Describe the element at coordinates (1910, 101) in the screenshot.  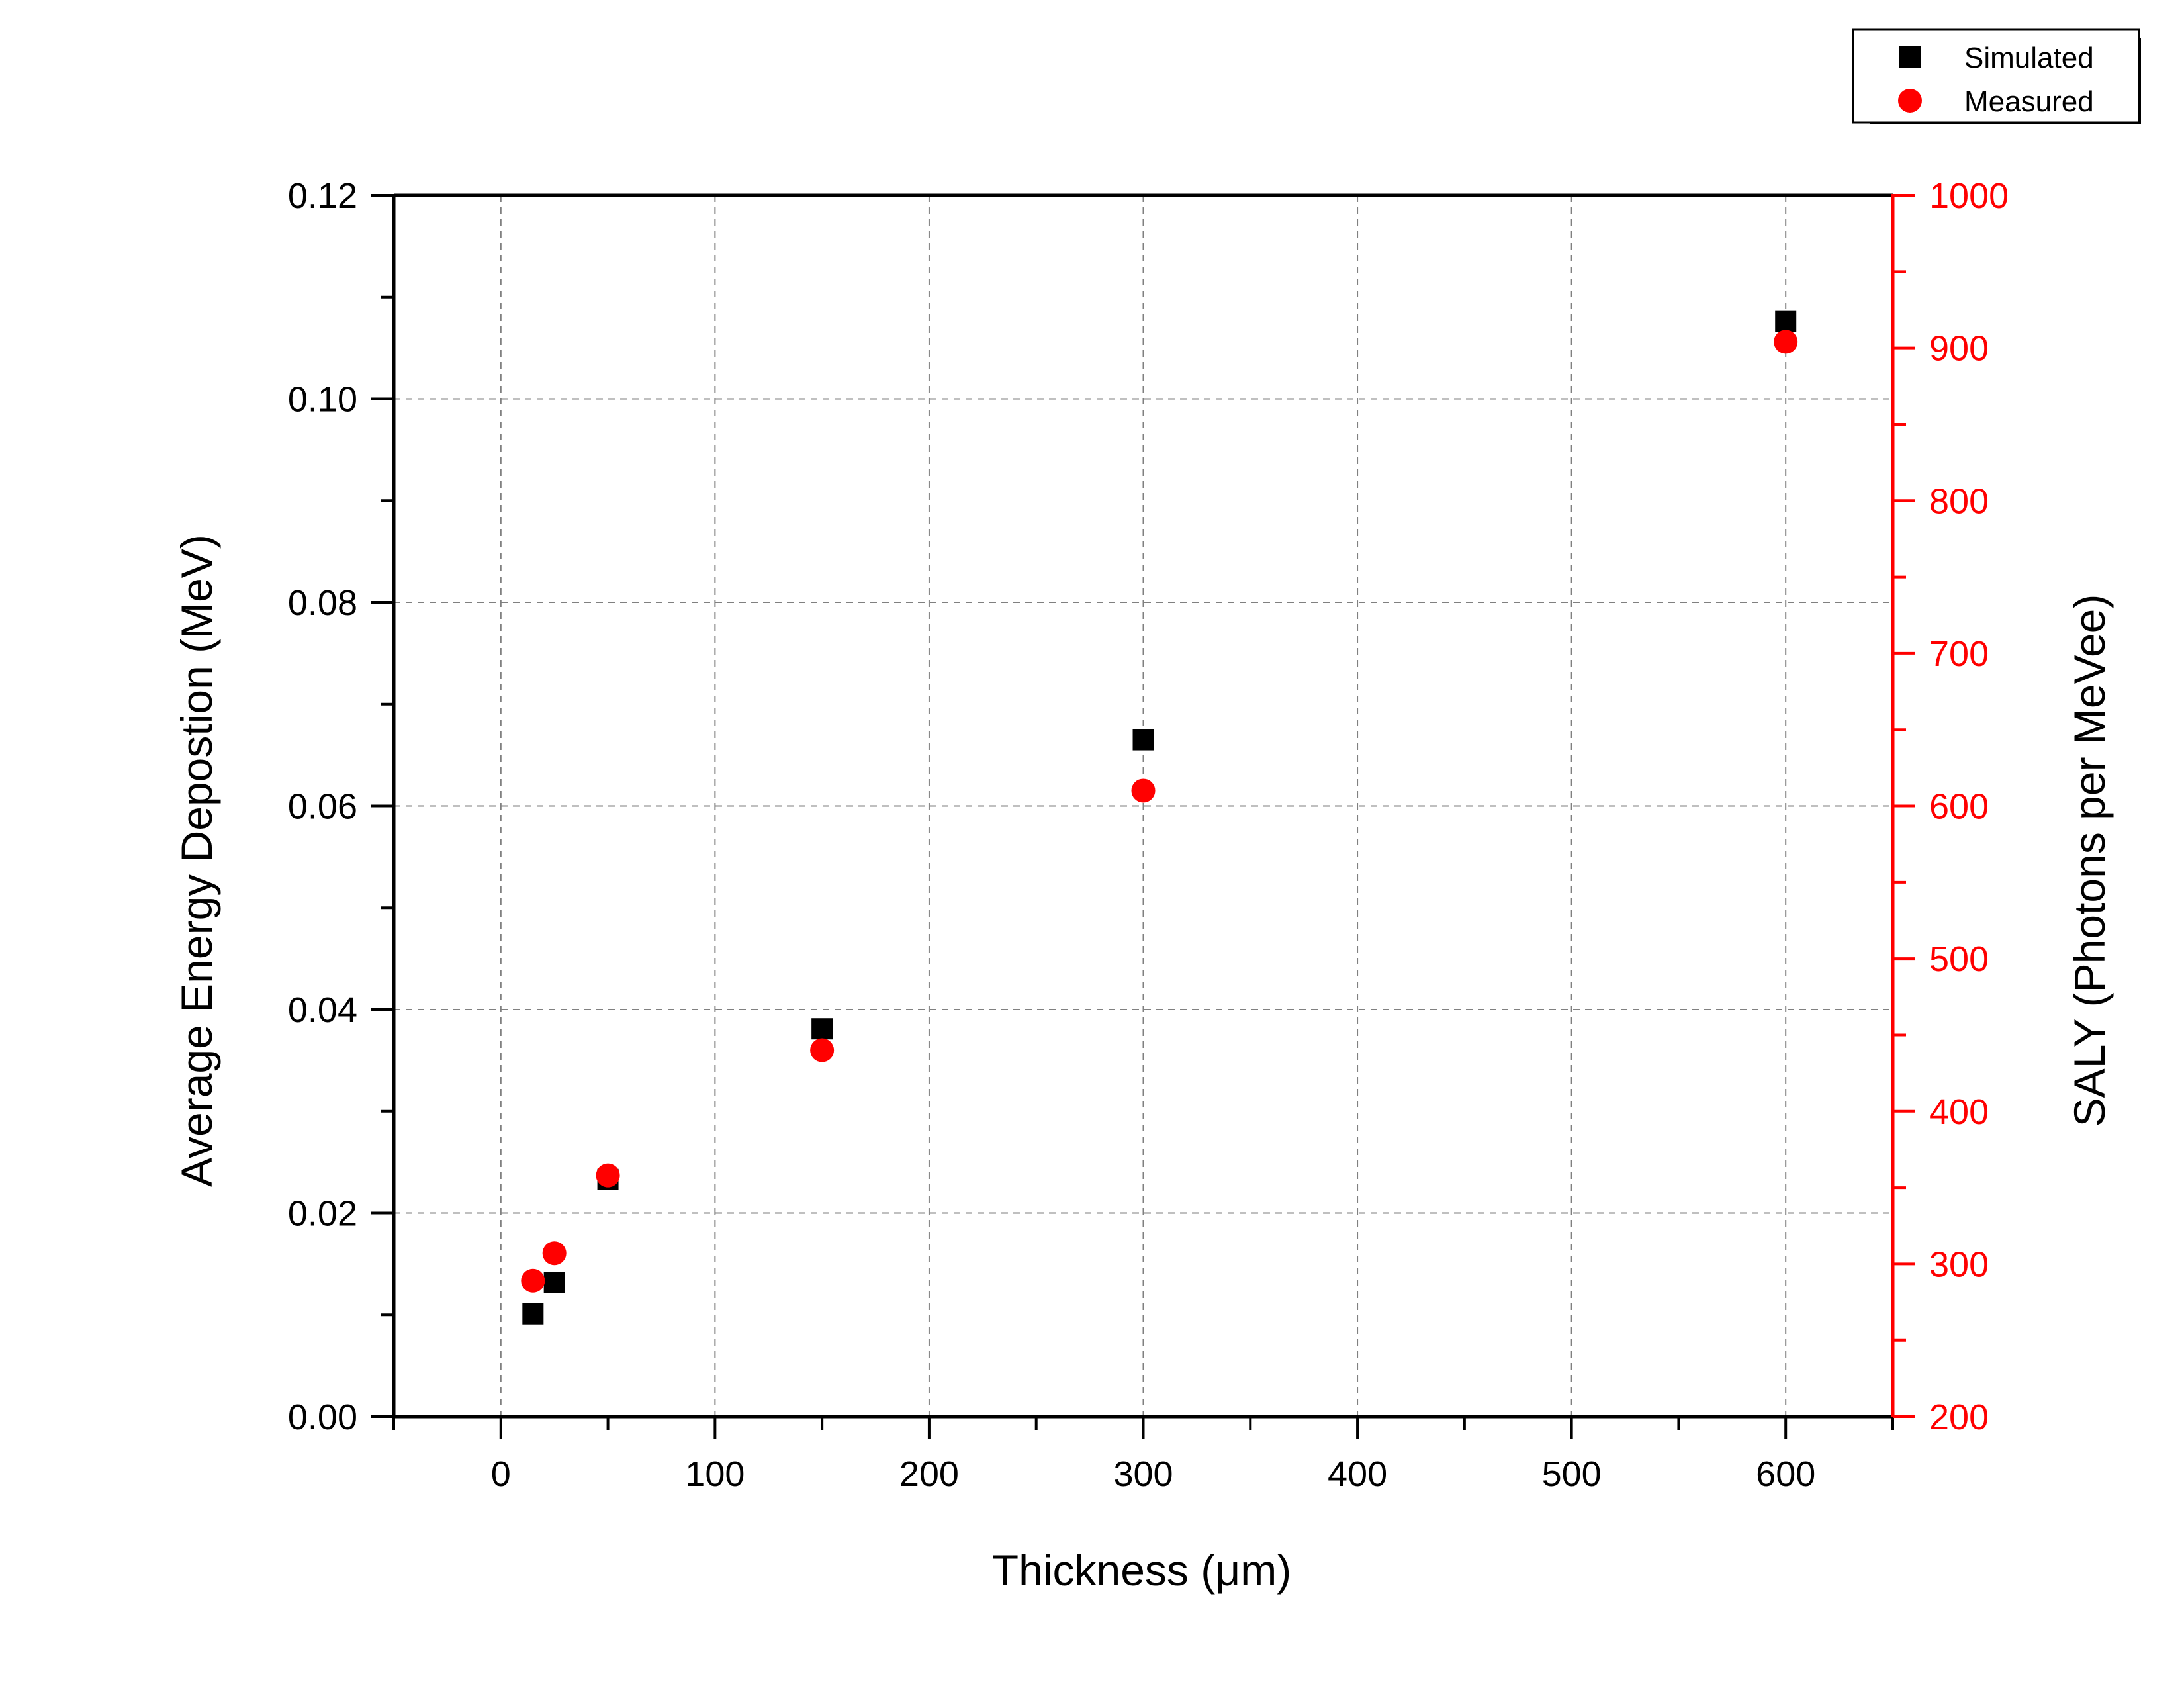
I see `legend-measured-marker` at that location.